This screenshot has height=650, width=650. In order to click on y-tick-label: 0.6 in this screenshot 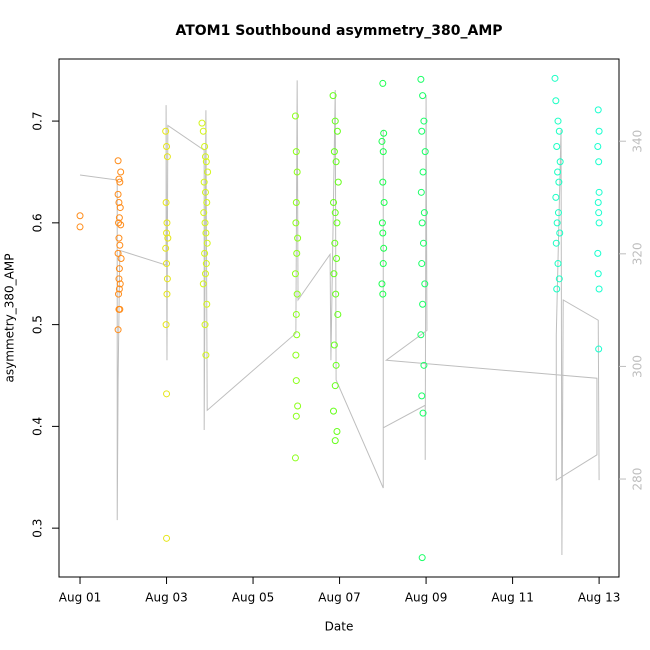, I will do `click(38, 222)`.